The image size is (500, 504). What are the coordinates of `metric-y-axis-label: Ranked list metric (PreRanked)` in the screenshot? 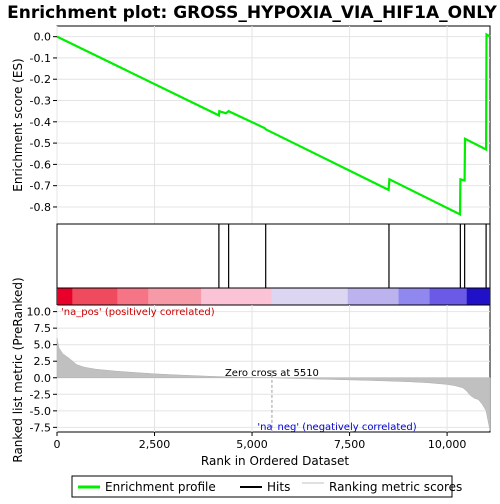 It's located at (18, 369).